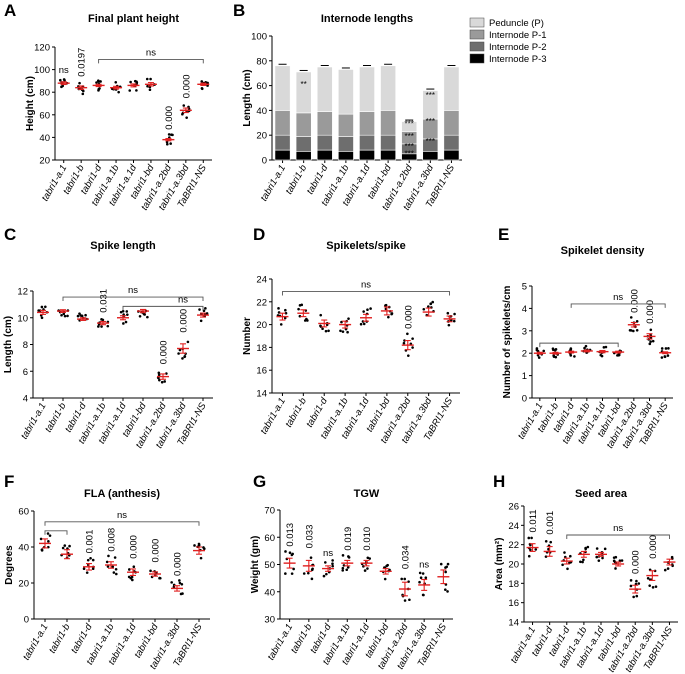 This screenshot has height=674, width=685. Describe the element at coordinates (82, 62) in the screenshot. I see `p-value-label: 0.0197` at that location.